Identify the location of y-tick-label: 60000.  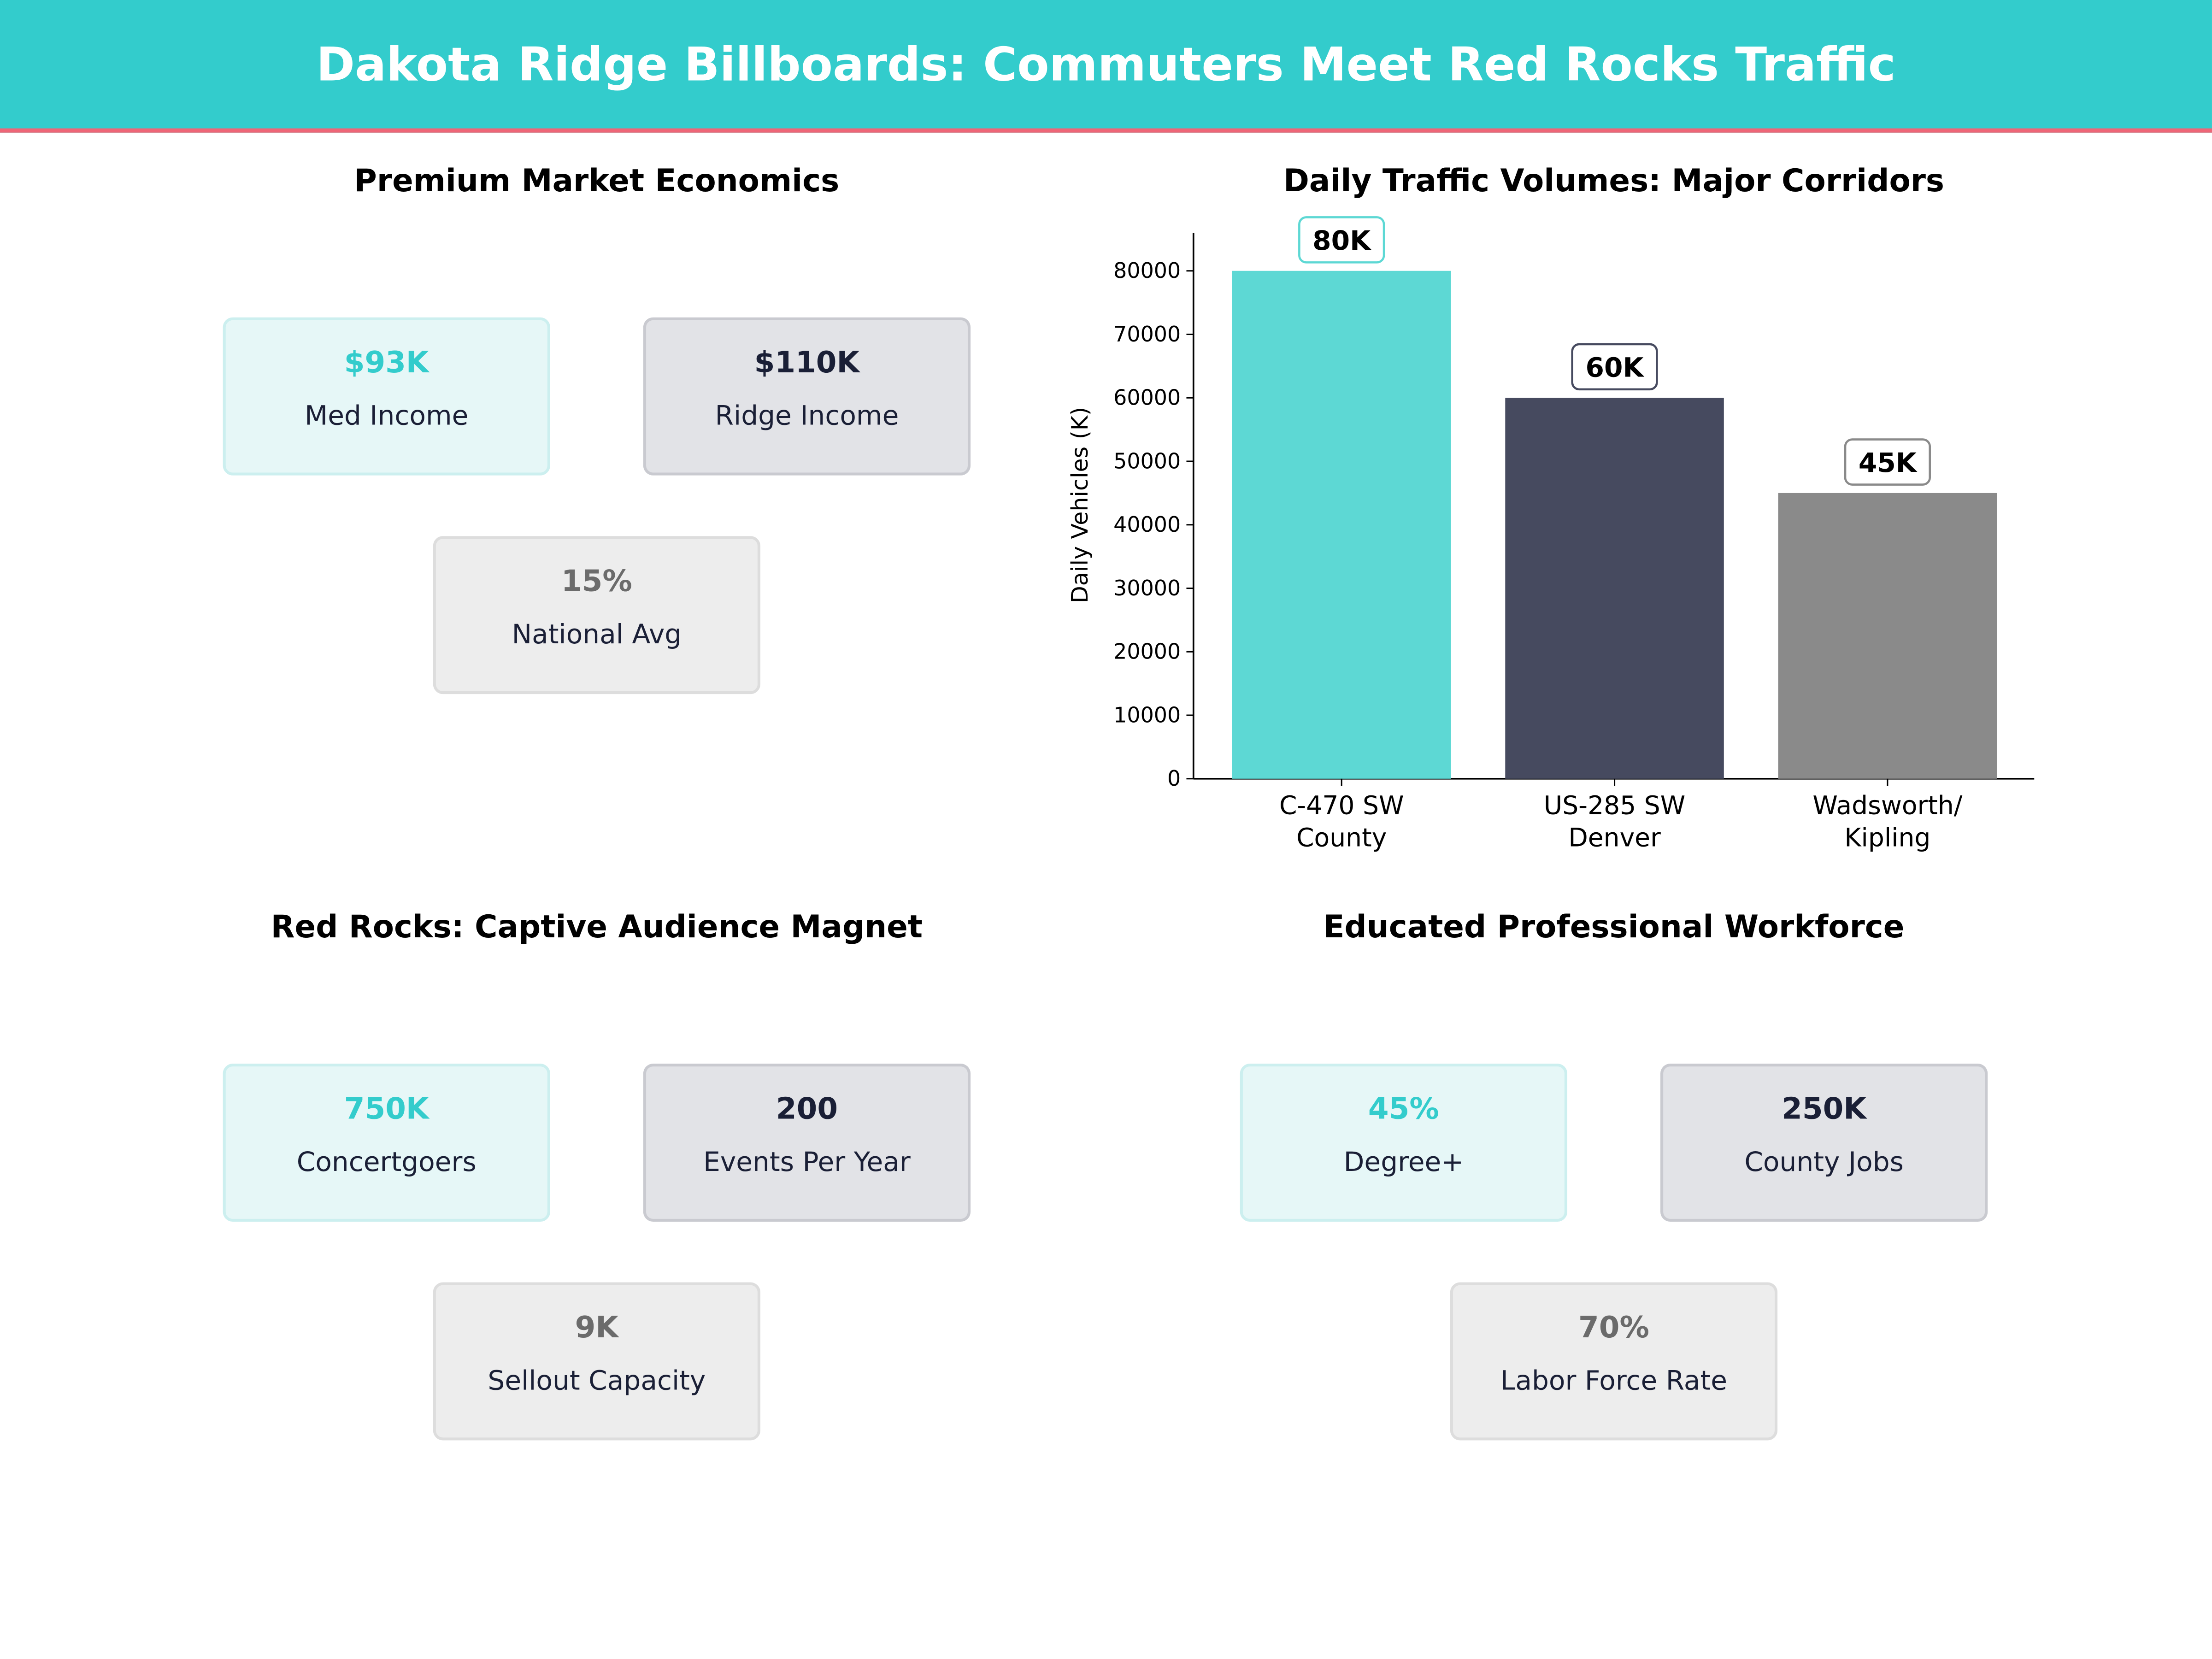
(1147, 397).